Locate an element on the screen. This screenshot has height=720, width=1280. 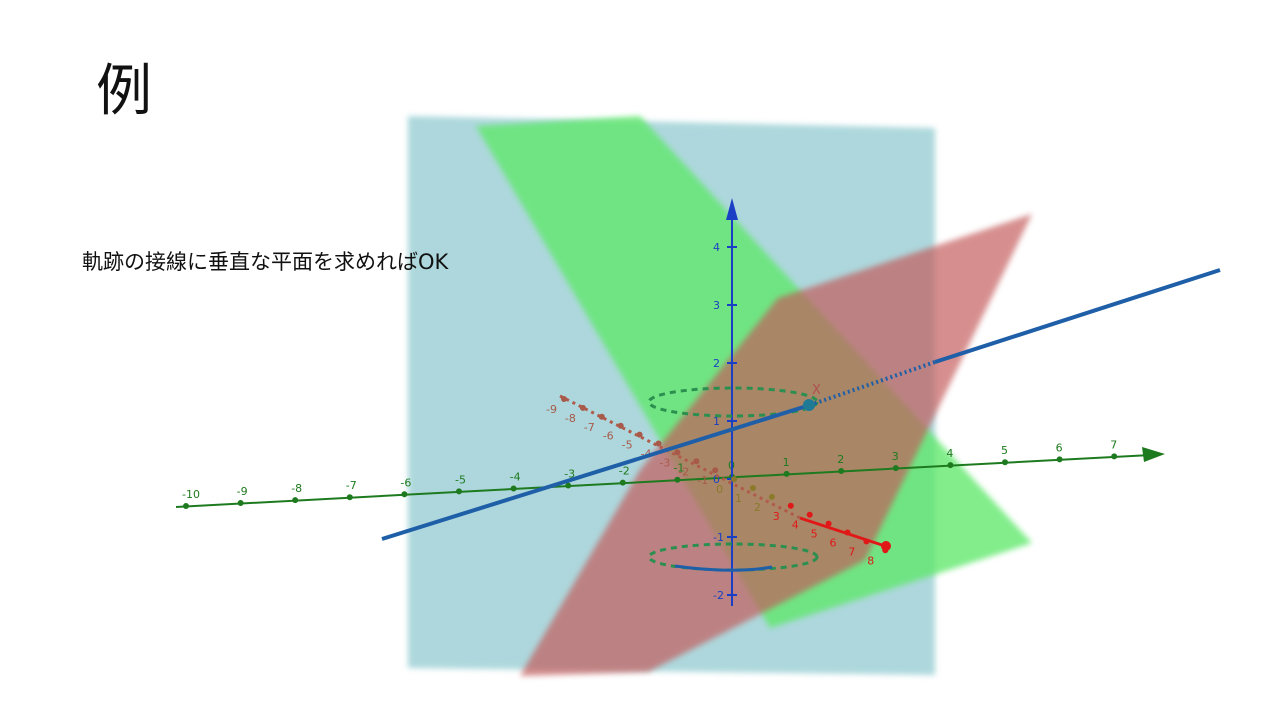
green-axis-tick-label: 7 is located at coordinates (1113, 444).